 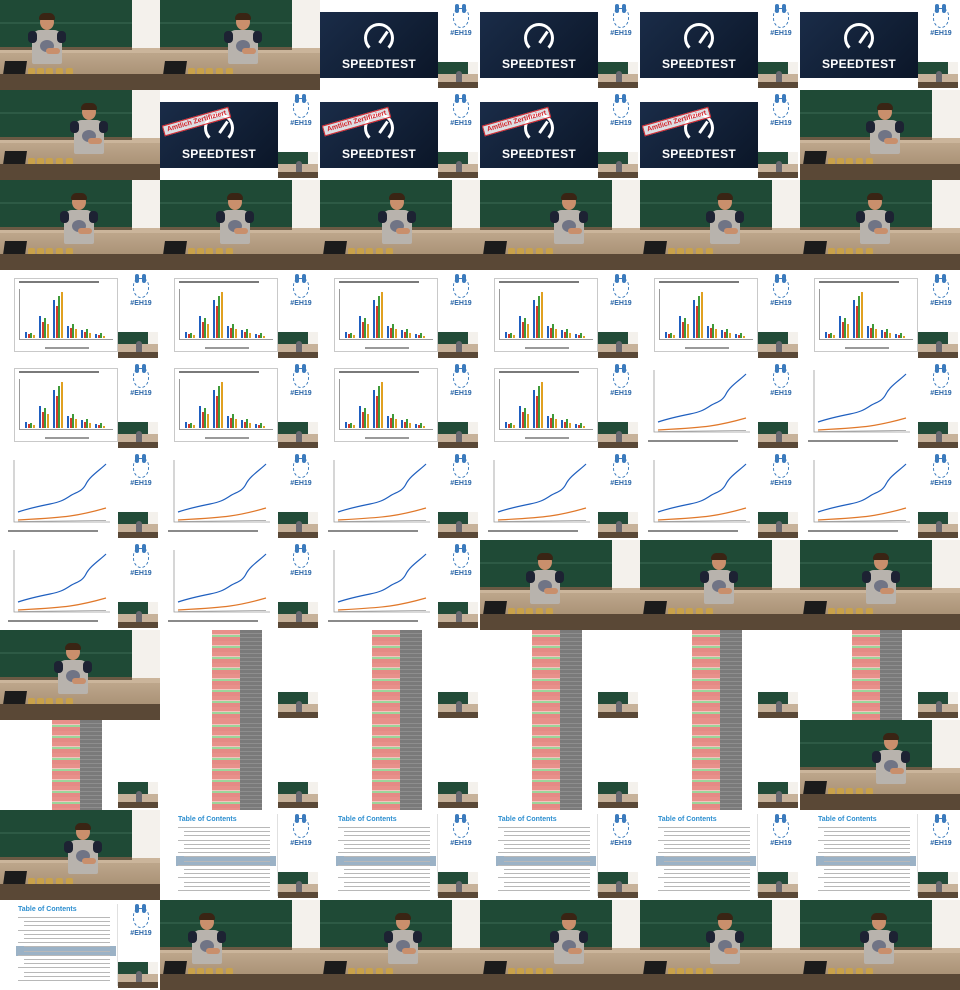 What do you see at coordinates (19, 314) in the screenshot?
I see `y-axis` at bounding box center [19, 314].